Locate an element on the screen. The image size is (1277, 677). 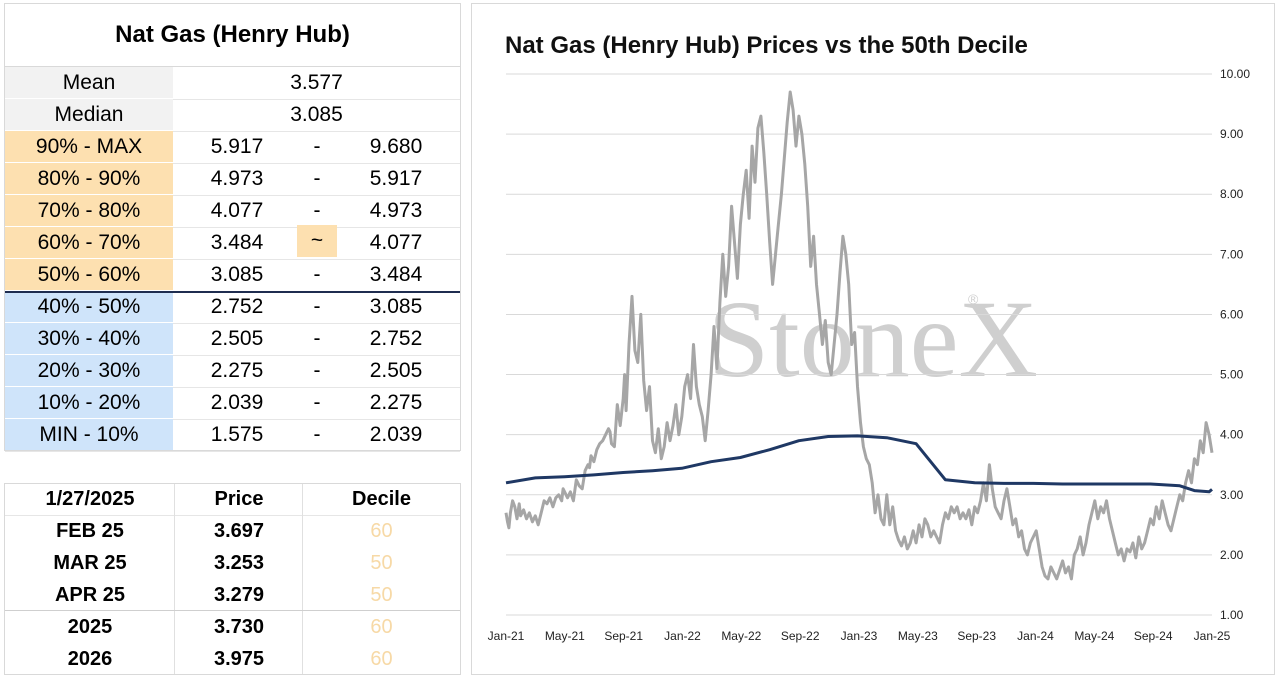
y-tick-label: 1.00 is located at coordinates (1232, 615).